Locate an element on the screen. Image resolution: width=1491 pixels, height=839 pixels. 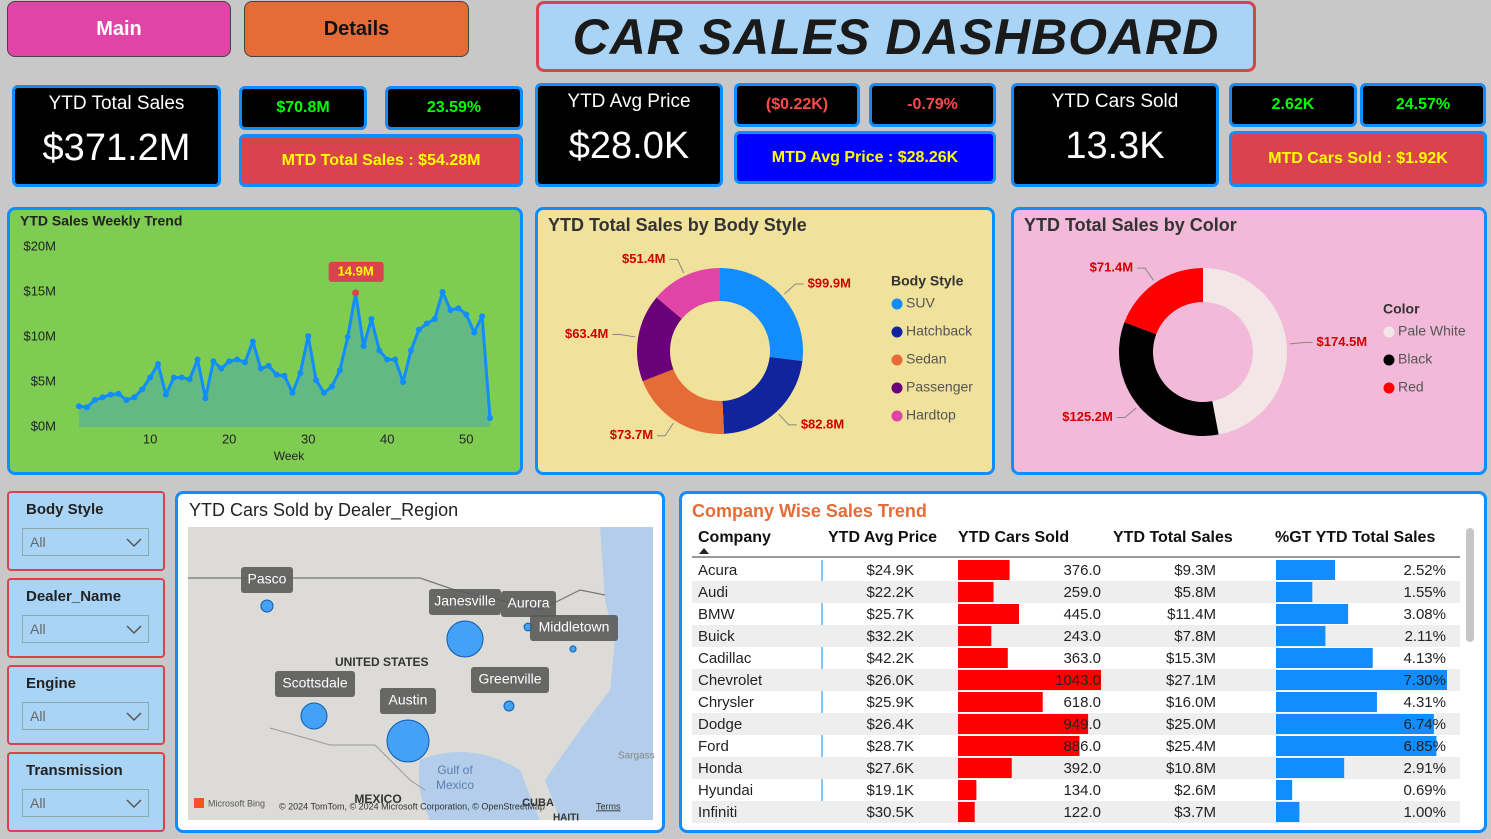
nav-button: Details is located at coordinates (356, 29).